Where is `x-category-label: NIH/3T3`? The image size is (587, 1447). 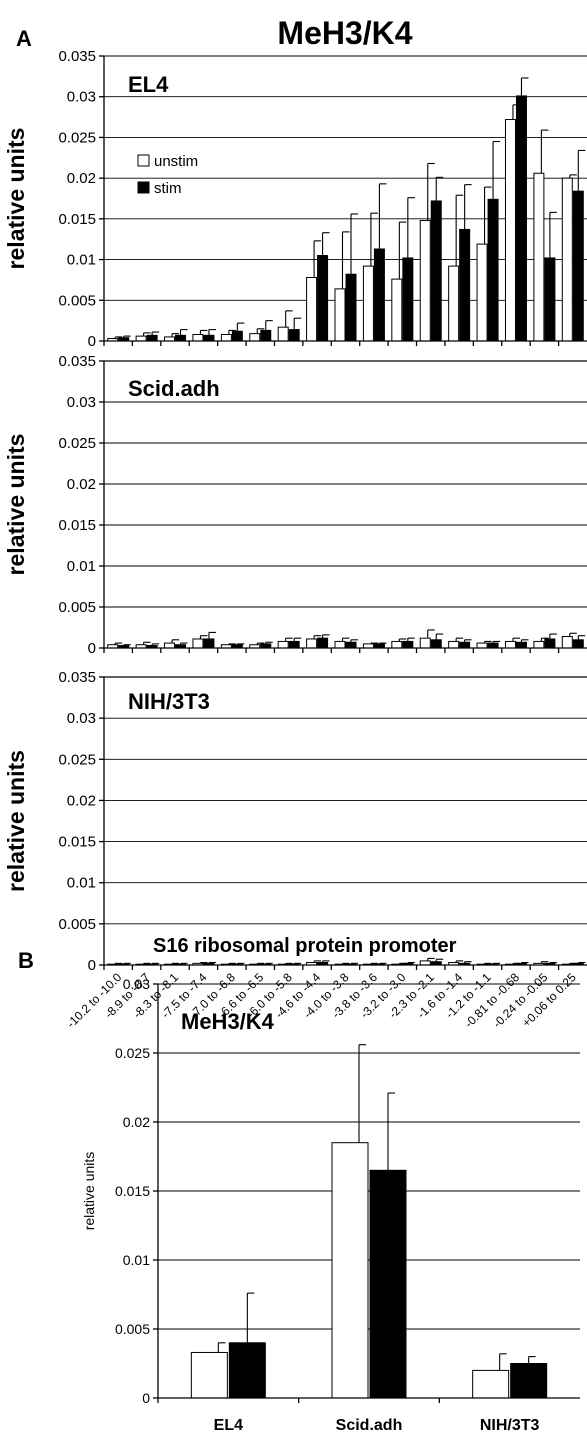 x-category-label: NIH/3T3 is located at coordinates (510, 1425).